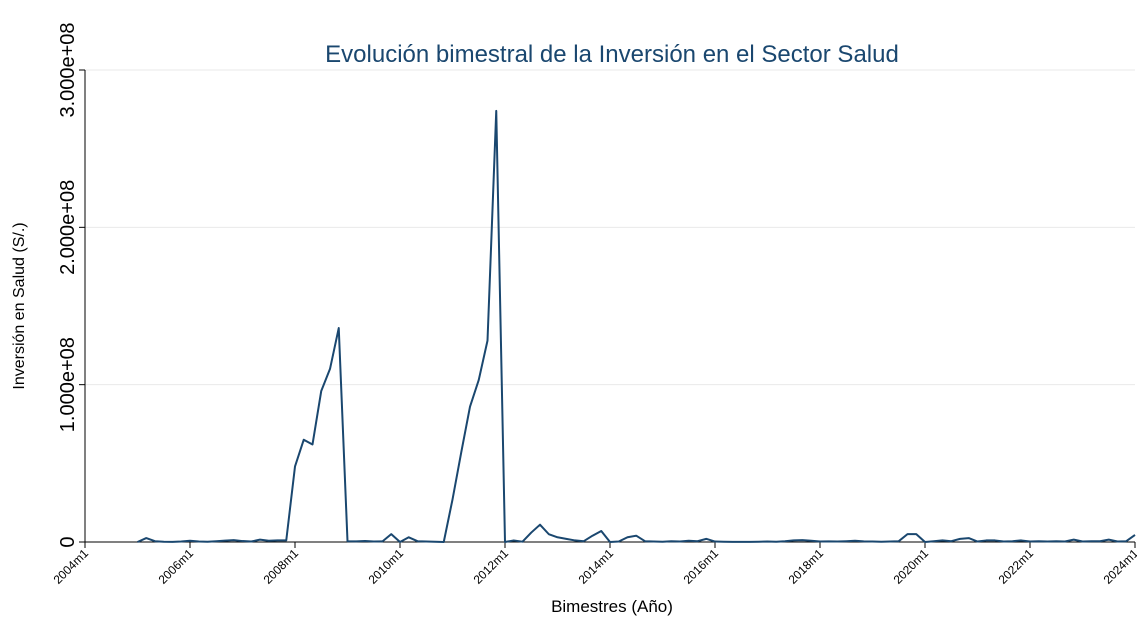 The width and height of the screenshot is (1137, 617). I want to click on y-tick-label: 1.000e+08, so click(68, 384).